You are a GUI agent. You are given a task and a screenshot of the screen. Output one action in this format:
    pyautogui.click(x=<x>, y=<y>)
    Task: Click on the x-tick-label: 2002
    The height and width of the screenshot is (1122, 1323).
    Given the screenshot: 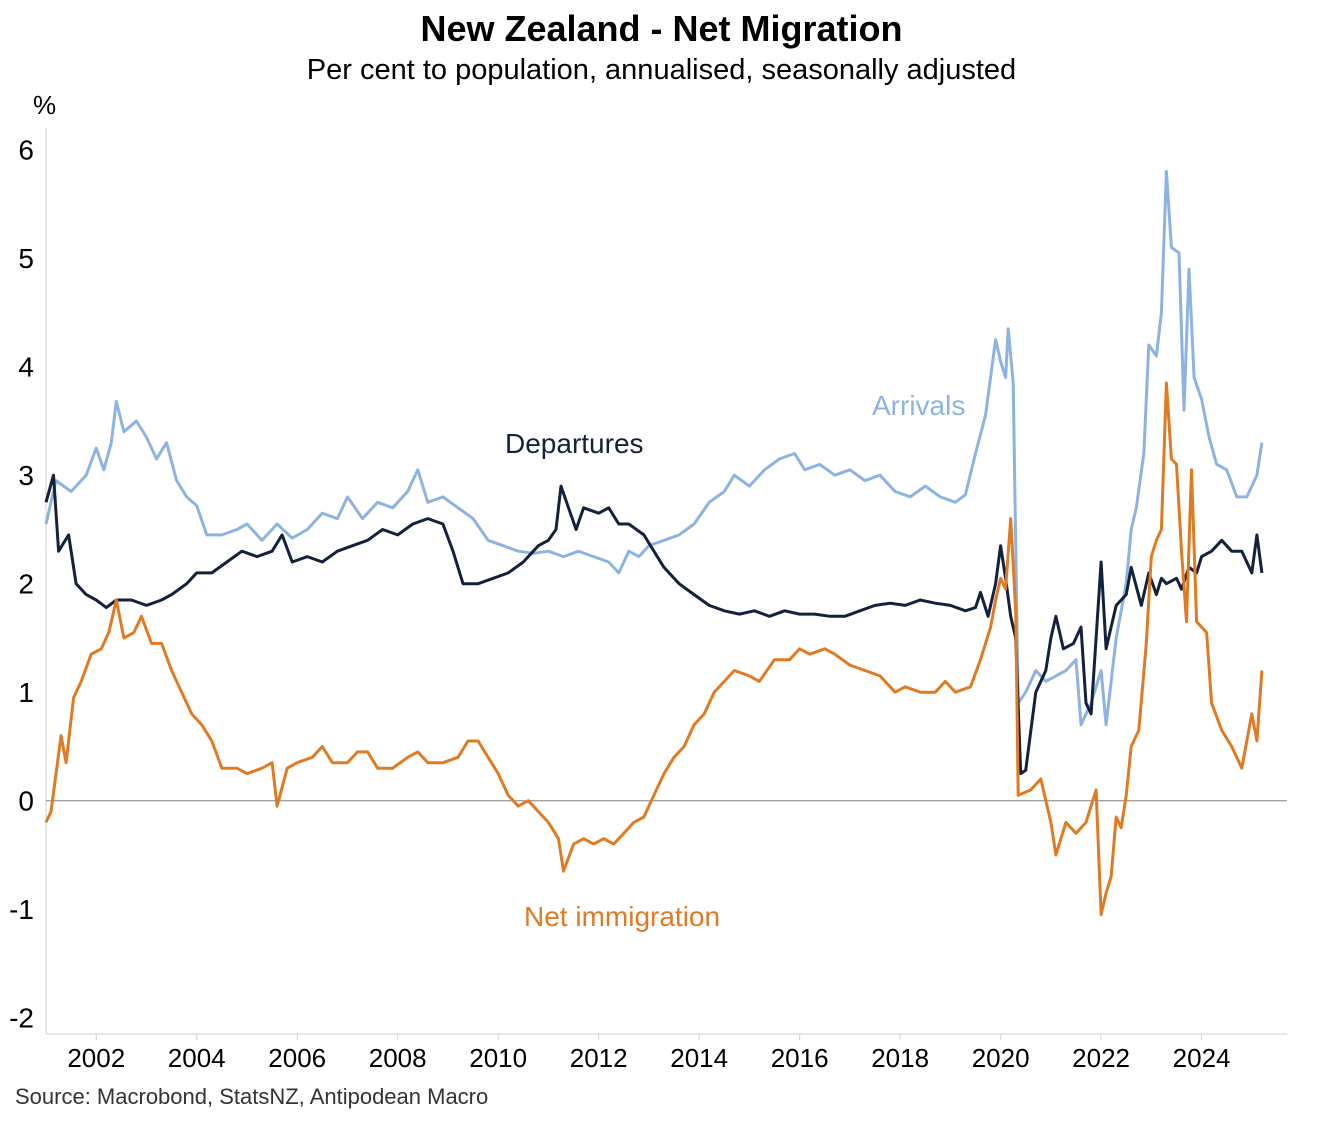 What is the action you would take?
    pyautogui.click(x=96, y=1058)
    